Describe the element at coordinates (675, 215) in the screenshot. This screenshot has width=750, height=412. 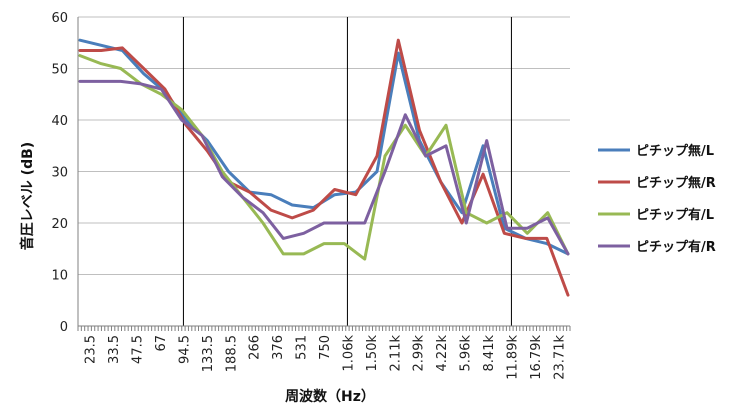
I see `legend-label: ピチップ有/L` at that location.